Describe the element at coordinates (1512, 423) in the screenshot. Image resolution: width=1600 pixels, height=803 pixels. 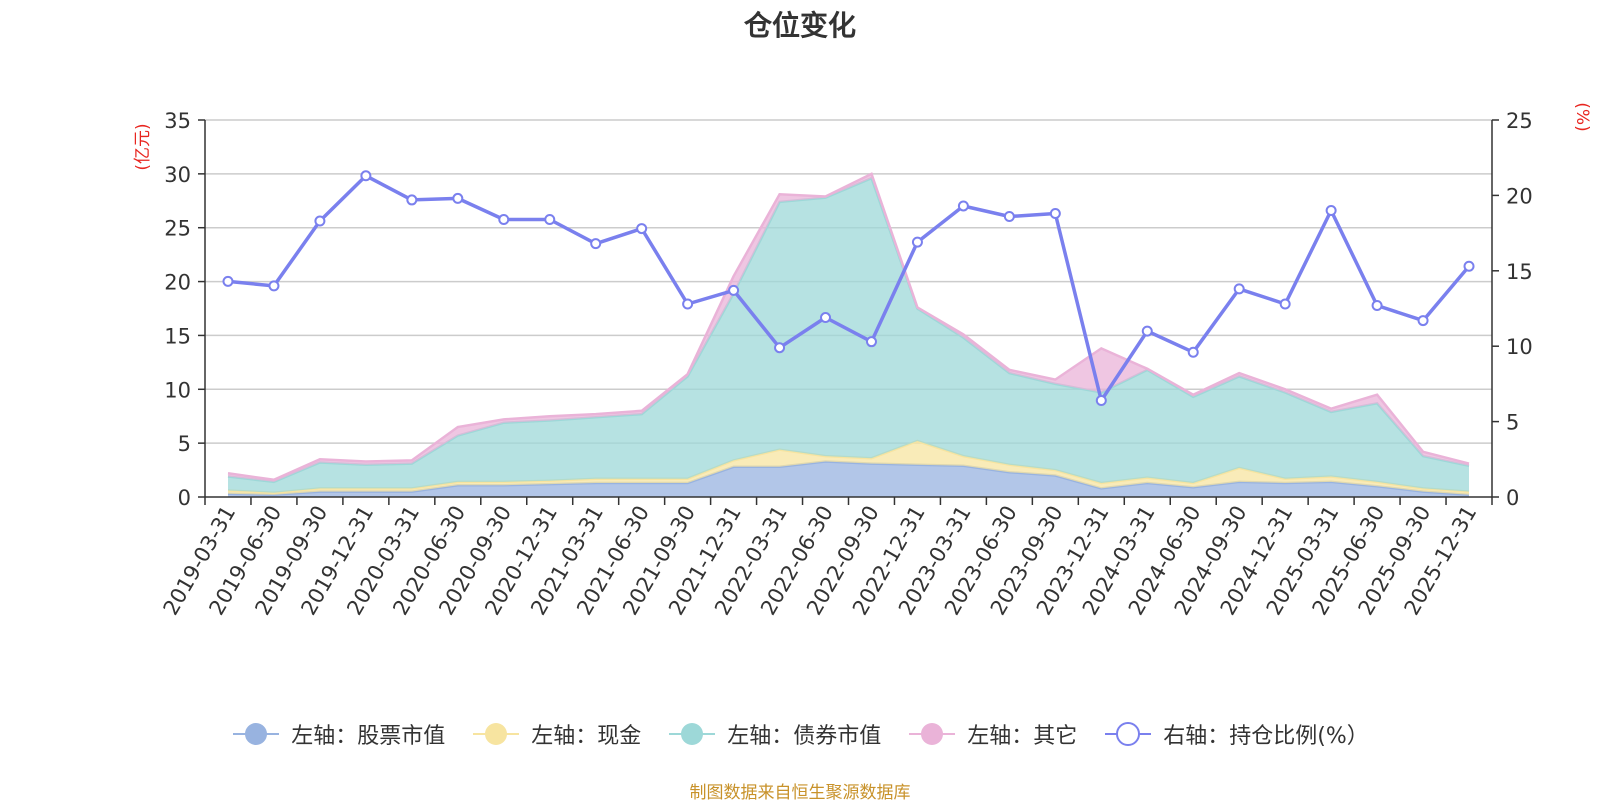
I see `right-tick-label: 5` at that location.